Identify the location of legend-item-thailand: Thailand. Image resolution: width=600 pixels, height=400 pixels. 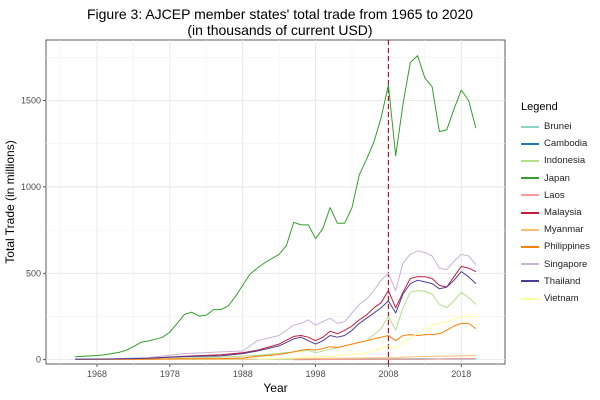
(550, 281).